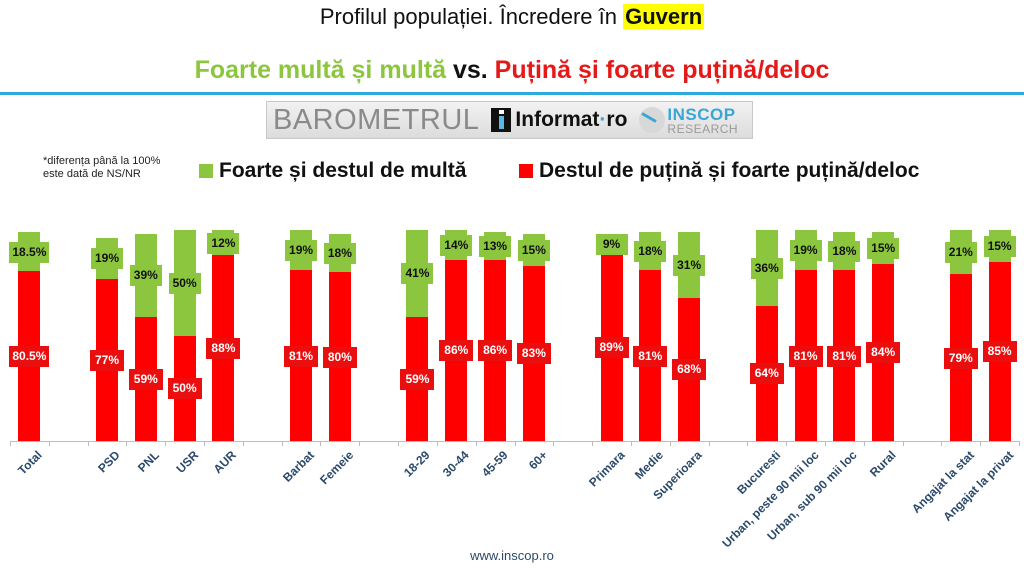 Image resolution: width=1024 pixels, height=574 pixels. I want to click on subtitle-vs: vs., so click(470, 70).